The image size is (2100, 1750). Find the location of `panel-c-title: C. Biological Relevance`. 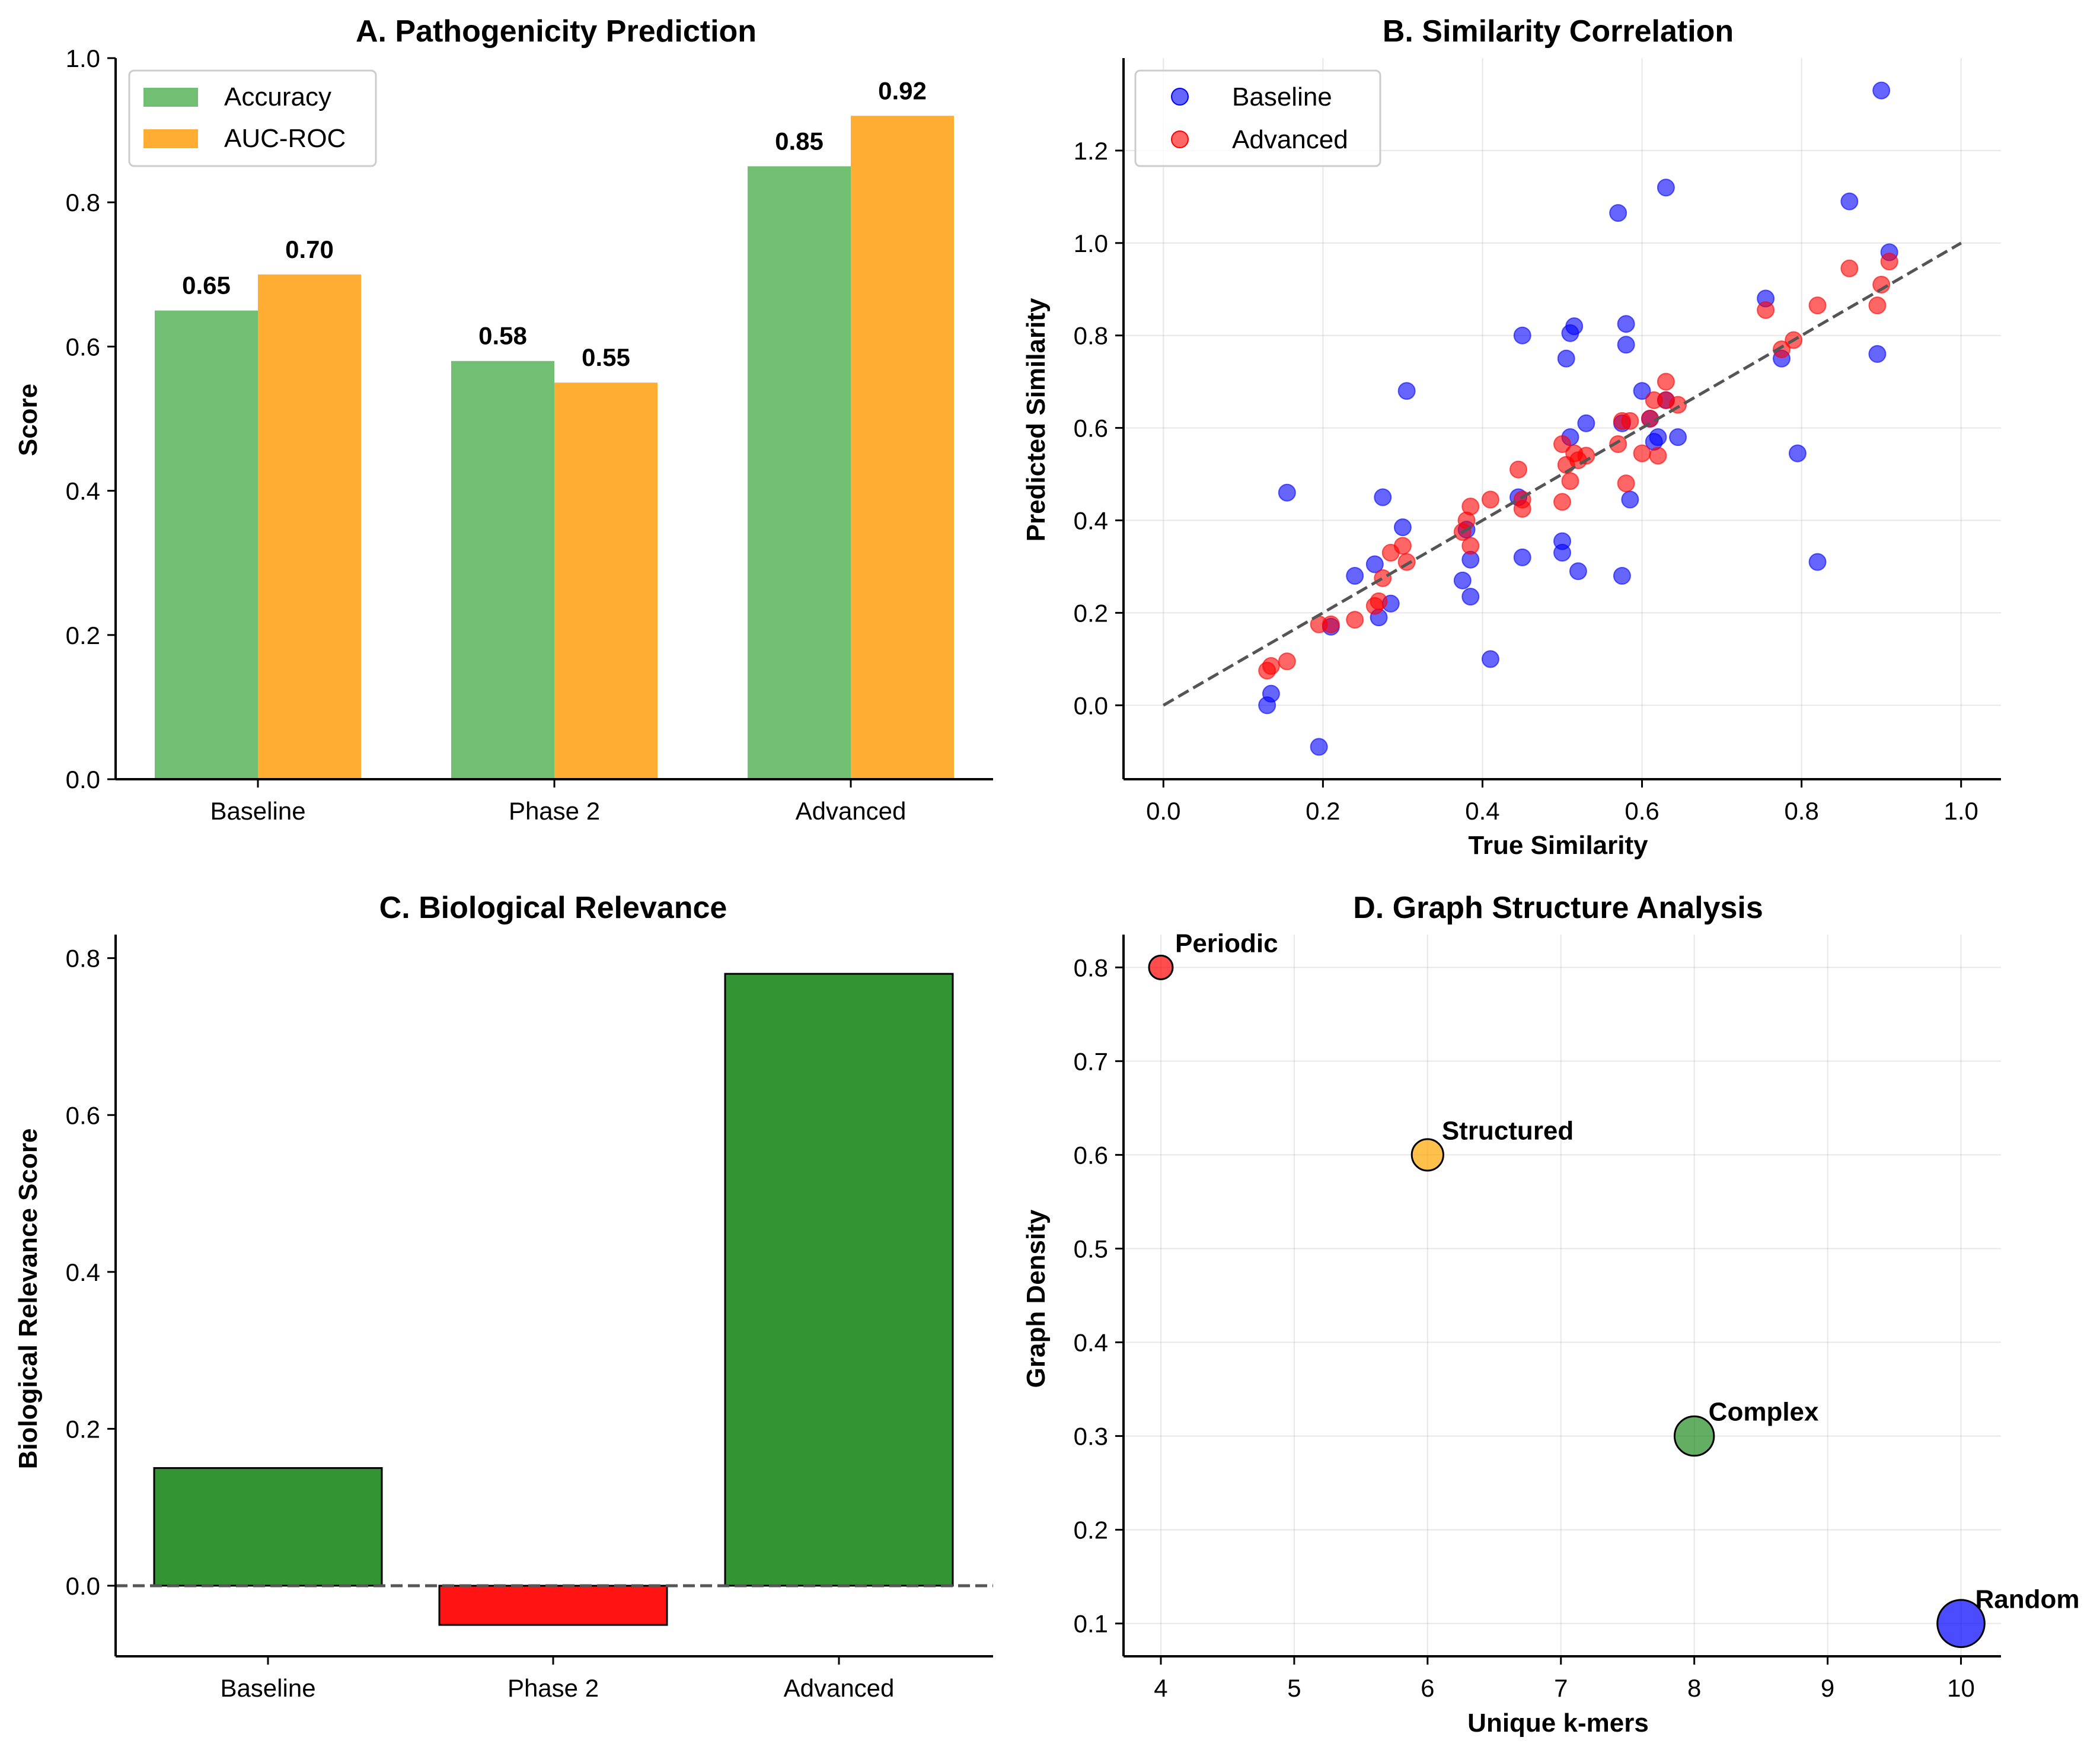

panel-c-title: C. Biological Relevance is located at coordinates (553, 908).